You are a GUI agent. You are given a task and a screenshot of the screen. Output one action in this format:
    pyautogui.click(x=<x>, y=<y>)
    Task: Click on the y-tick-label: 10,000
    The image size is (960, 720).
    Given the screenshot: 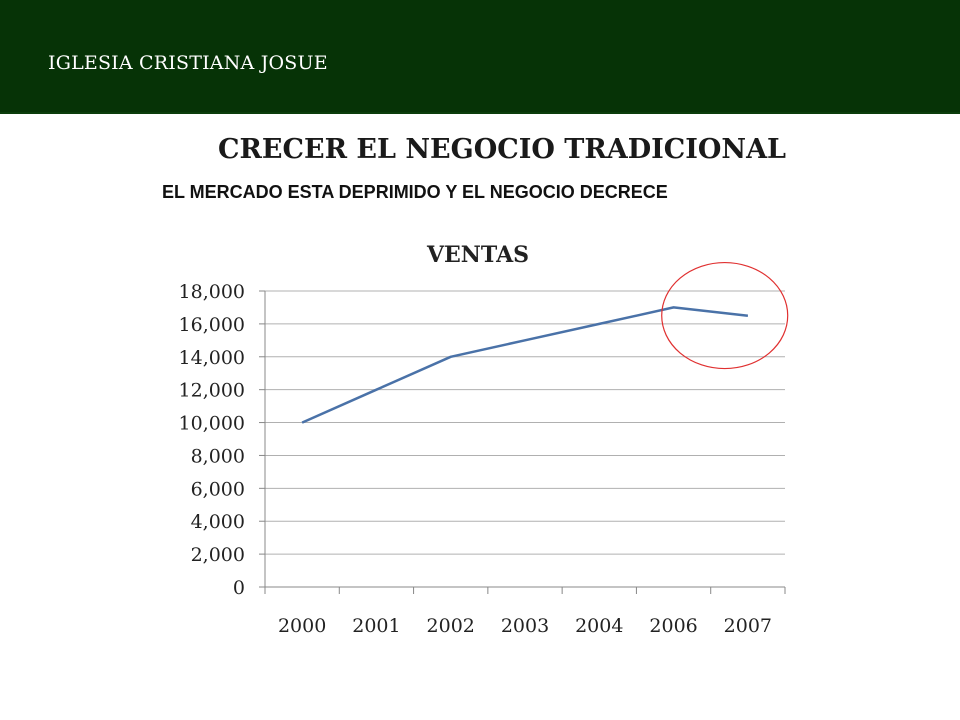 What is the action you would take?
    pyautogui.click(x=212, y=424)
    